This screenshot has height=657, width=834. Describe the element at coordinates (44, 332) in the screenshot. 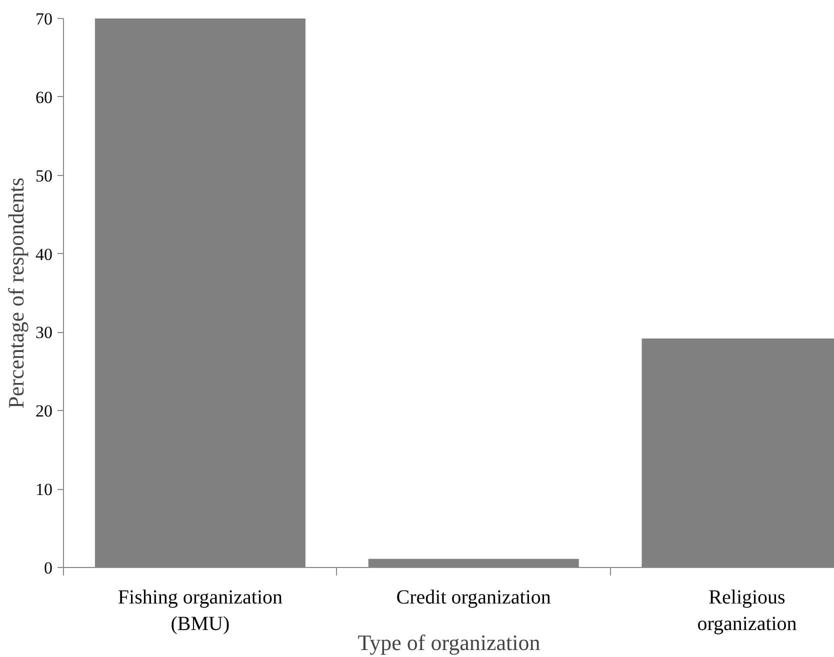

I see `y-tick-label: 30` at that location.